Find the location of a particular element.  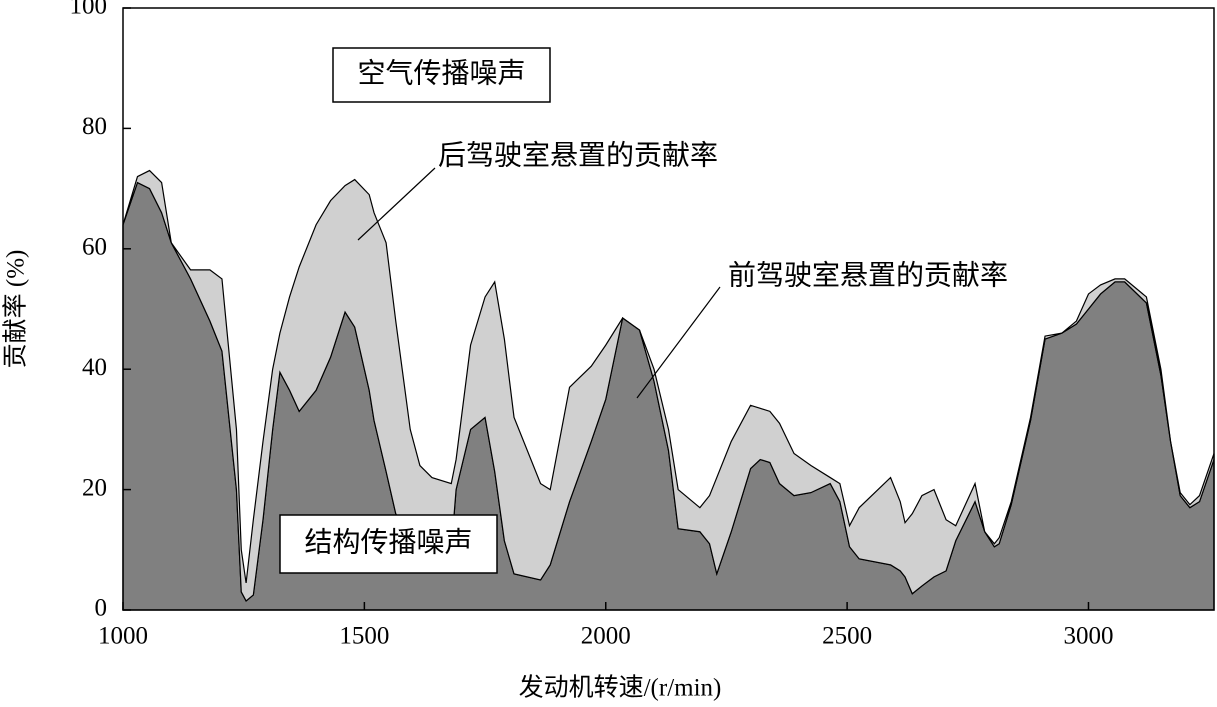

y-tick-label: 0 is located at coordinates (101, 608).